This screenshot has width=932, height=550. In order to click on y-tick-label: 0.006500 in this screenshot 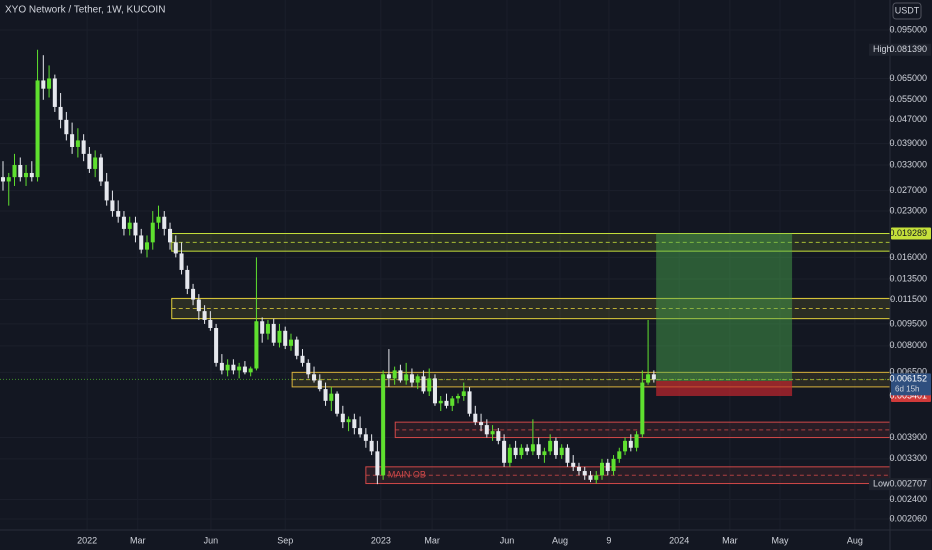, I will do `click(908, 372)`.